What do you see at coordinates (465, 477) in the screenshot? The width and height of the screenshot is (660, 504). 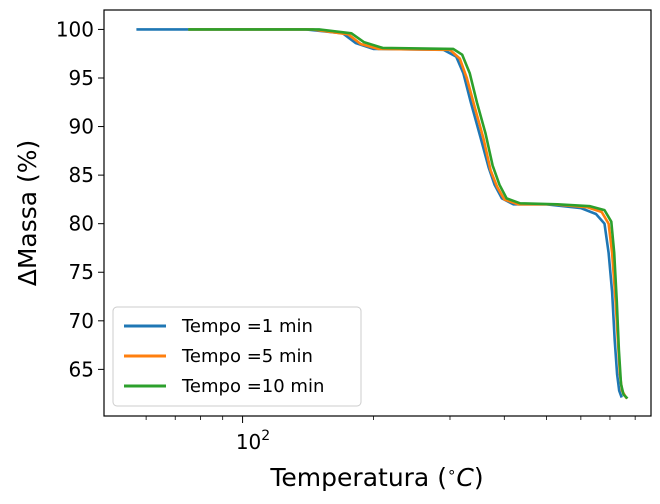 I see `x-axis-unit: C` at bounding box center [465, 477].